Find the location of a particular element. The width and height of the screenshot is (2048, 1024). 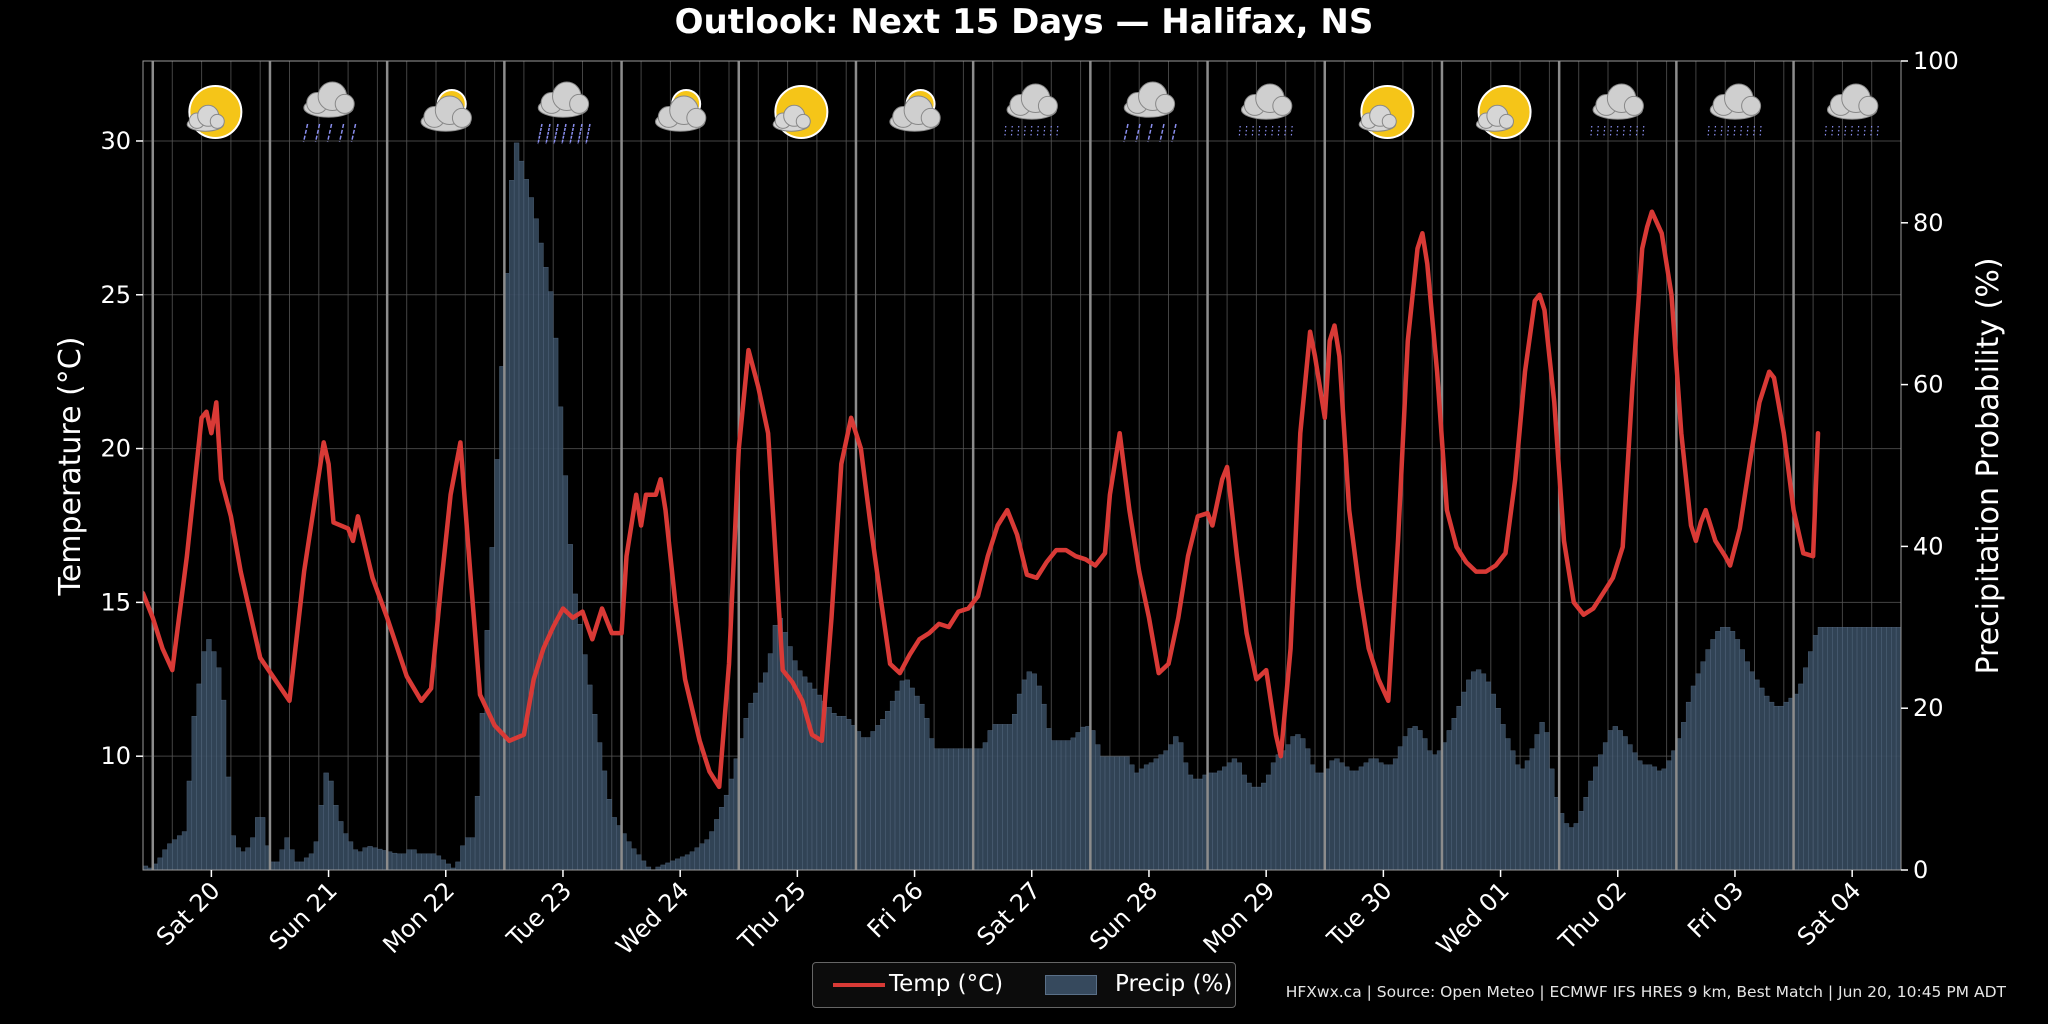

sun-cloud-icon is located at coordinates (800, 112).